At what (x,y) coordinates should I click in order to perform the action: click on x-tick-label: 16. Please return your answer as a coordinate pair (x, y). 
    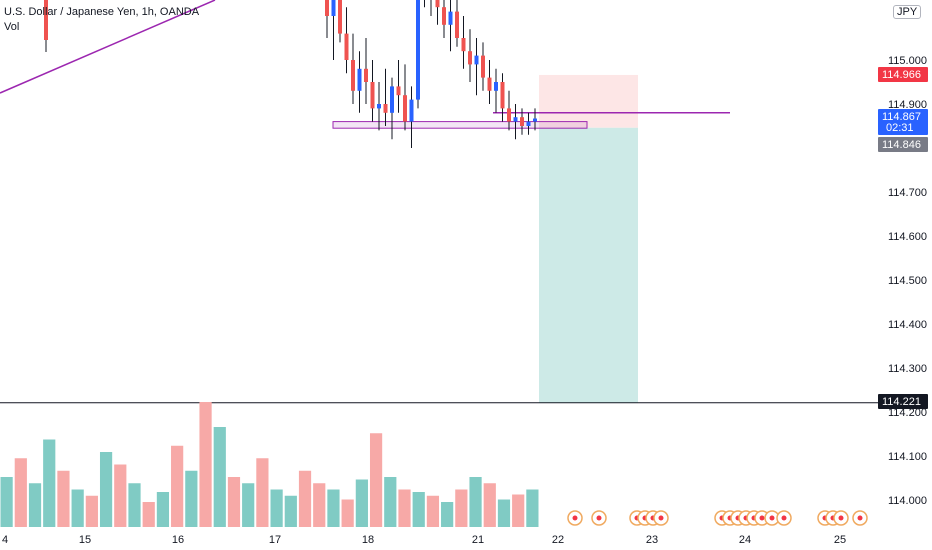
    Looking at the image, I should click on (178, 540).